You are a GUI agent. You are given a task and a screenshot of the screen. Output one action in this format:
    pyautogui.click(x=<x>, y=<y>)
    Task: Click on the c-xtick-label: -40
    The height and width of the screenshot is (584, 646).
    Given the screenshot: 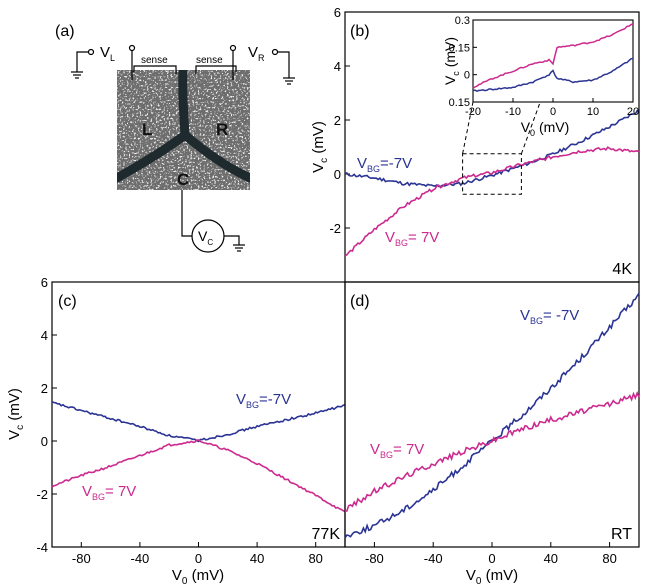 What is the action you would take?
    pyautogui.click(x=140, y=558)
    